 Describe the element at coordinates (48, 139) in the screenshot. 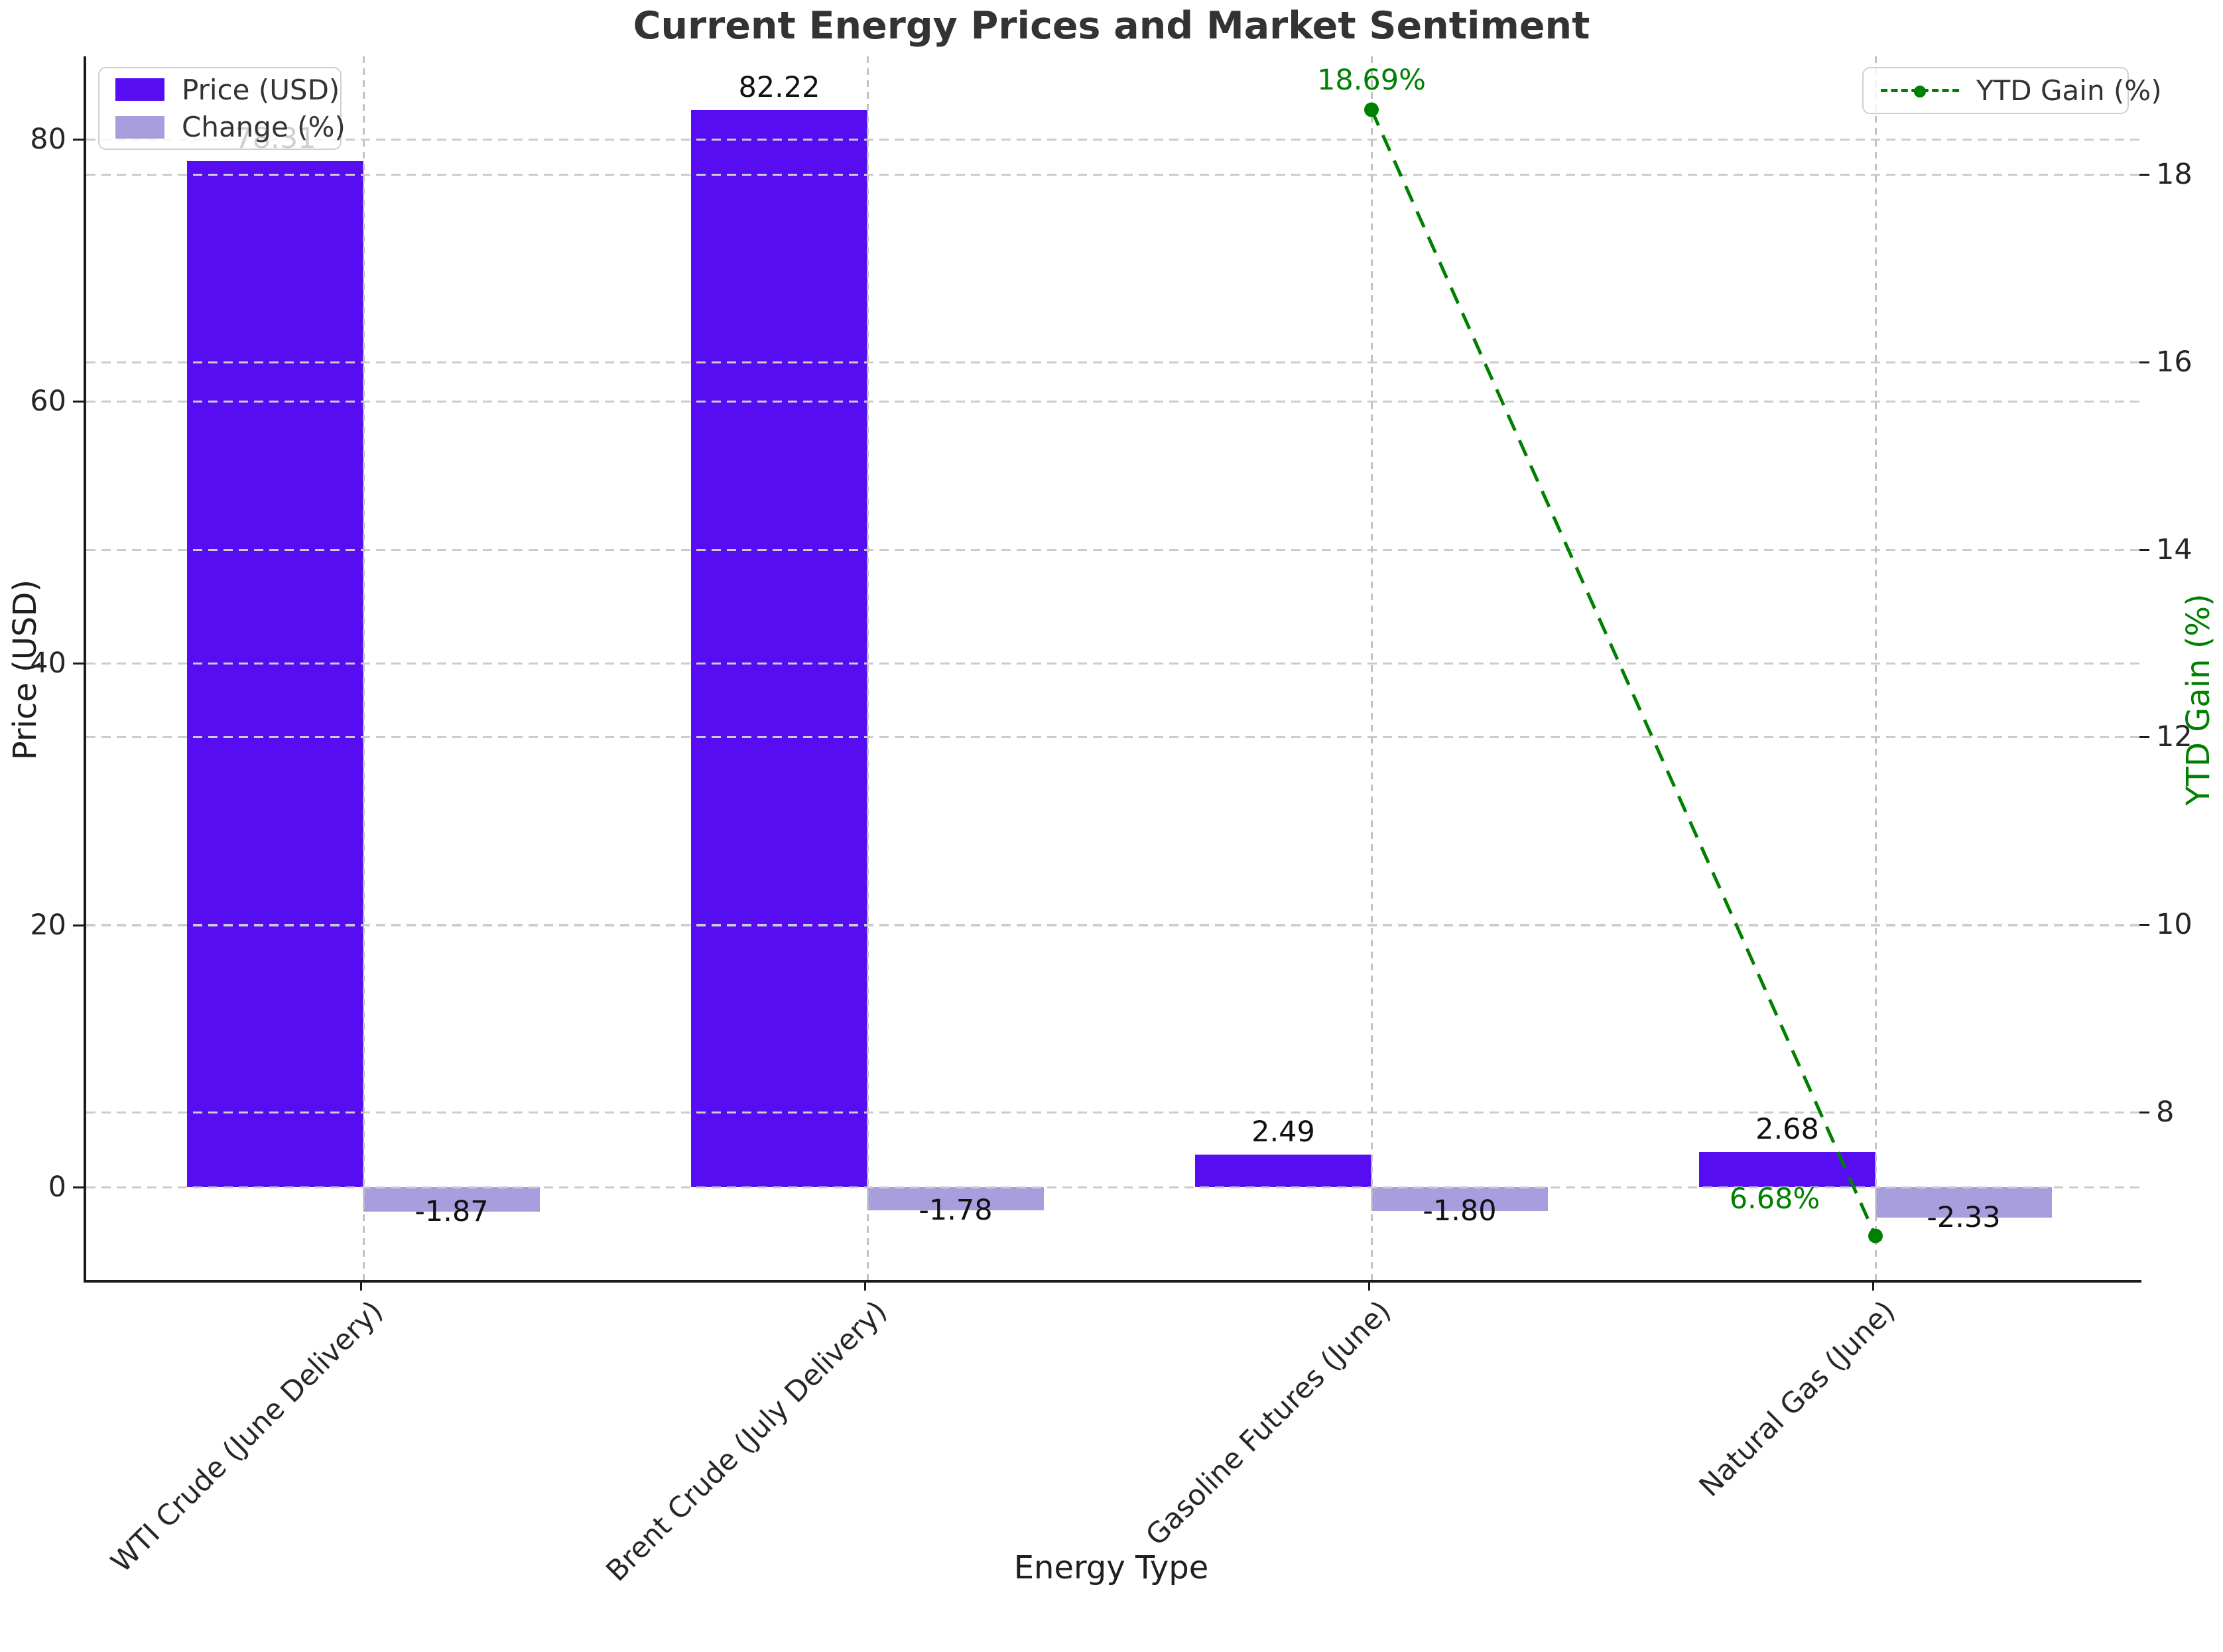

I see `y-left-tick-label: 80` at that location.